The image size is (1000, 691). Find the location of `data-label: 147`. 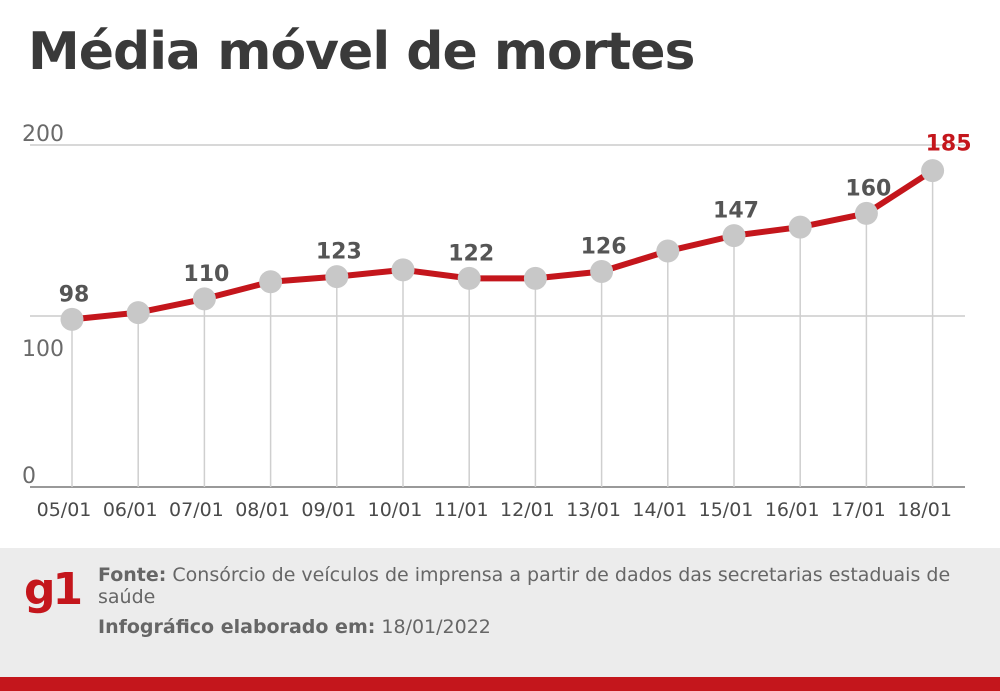

data-label: 147 is located at coordinates (736, 211).